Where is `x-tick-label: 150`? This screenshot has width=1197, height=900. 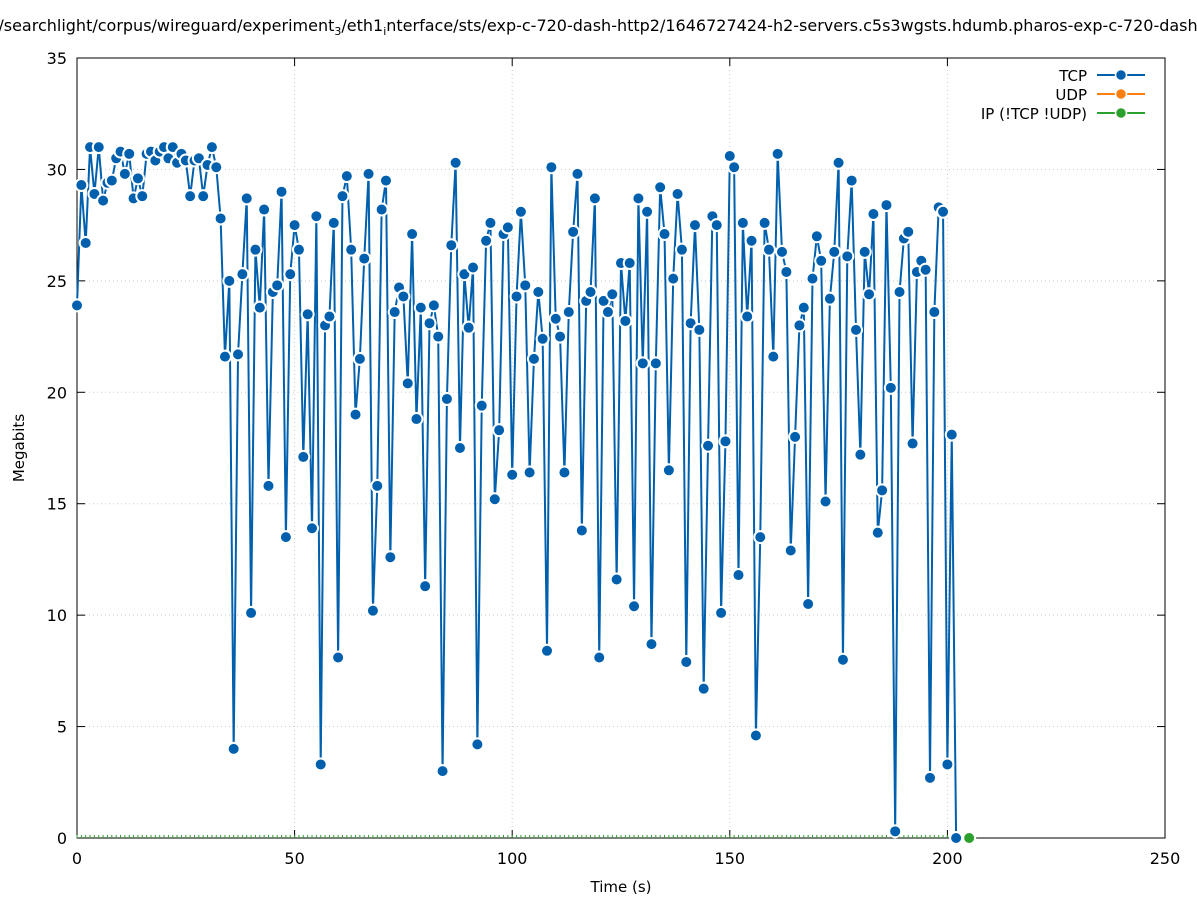 x-tick-label: 150 is located at coordinates (730, 858).